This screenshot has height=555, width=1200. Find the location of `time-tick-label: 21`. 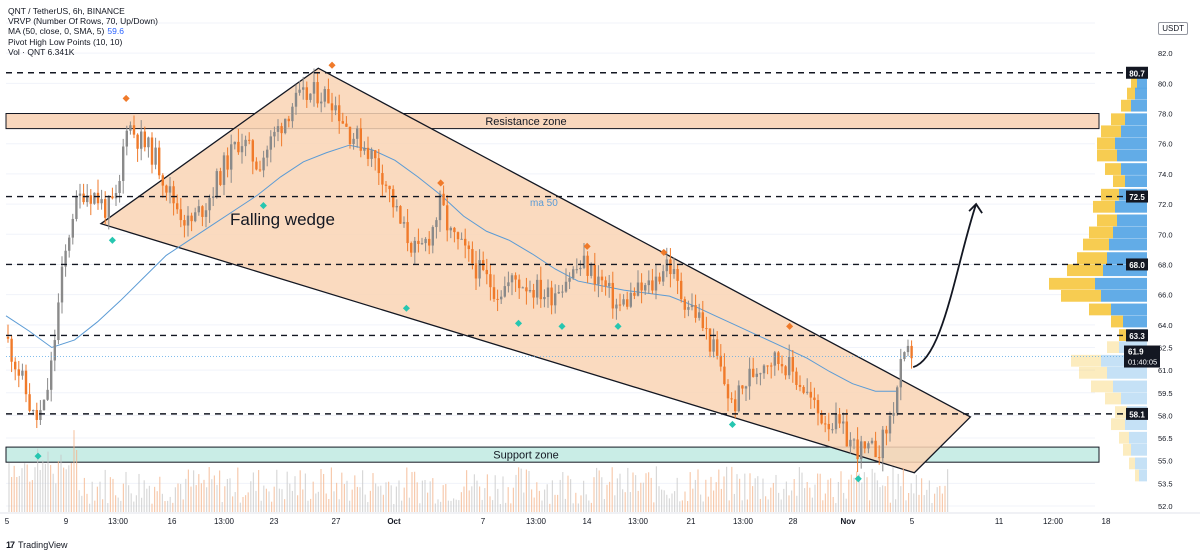

time-tick-label: 21 is located at coordinates (691, 521).